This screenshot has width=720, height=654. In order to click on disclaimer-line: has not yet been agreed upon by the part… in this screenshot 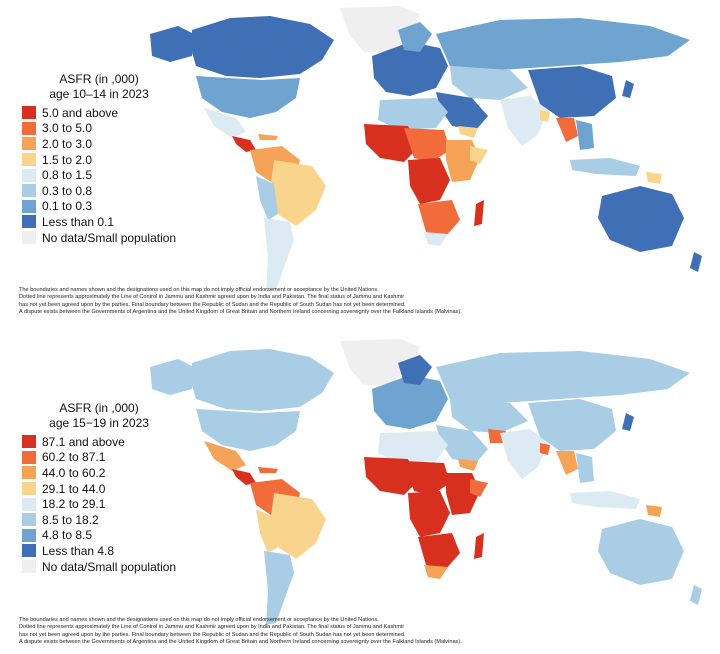, I will do `click(212, 304)`.